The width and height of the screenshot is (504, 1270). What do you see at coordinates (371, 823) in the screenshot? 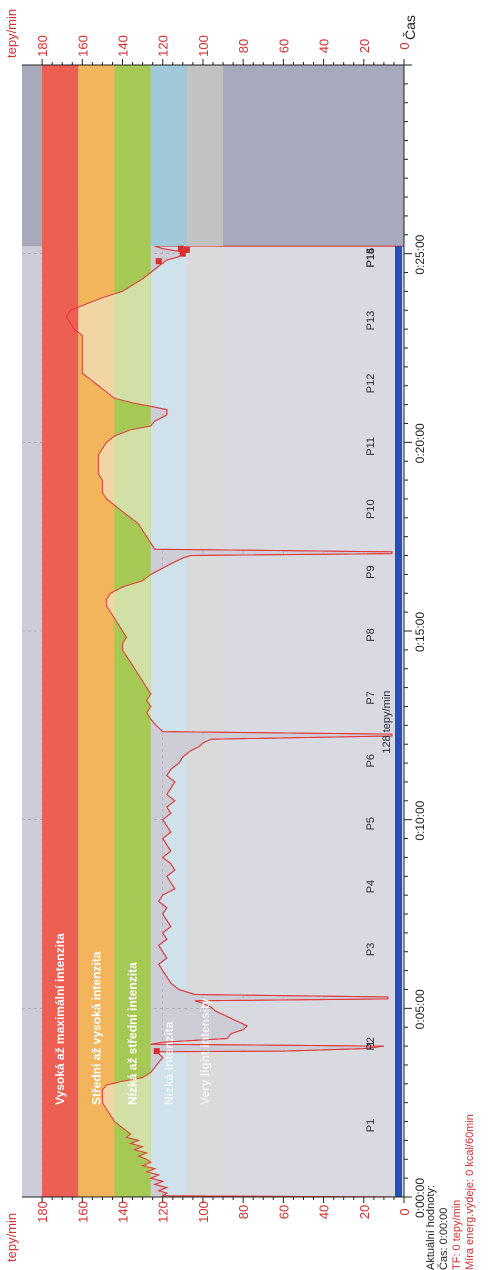
I see `lap-label-p5: P5` at bounding box center [371, 823].